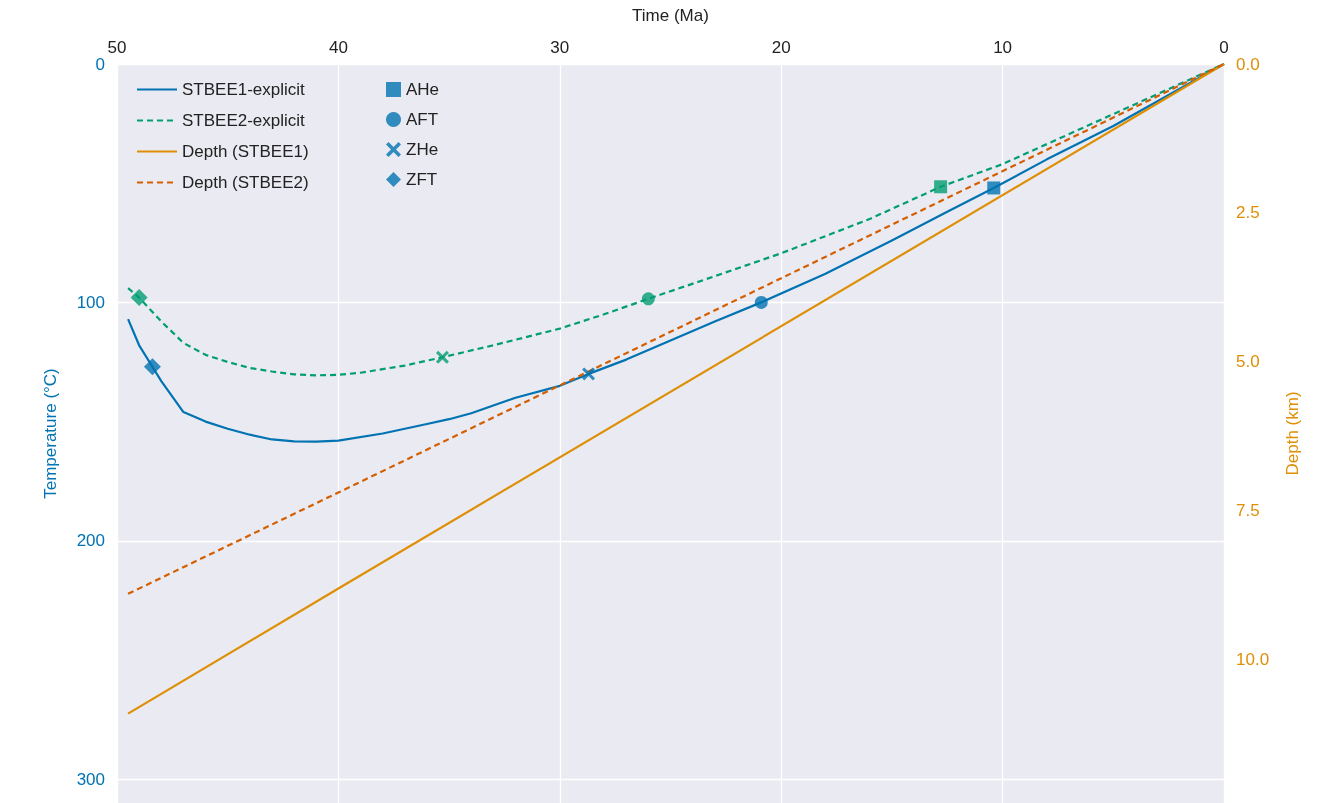 The width and height of the screenshot is (1327, 803). Describe the element at coordinates (90, 302) in the screenshot. I see `y-tick-label: 100` at that location.